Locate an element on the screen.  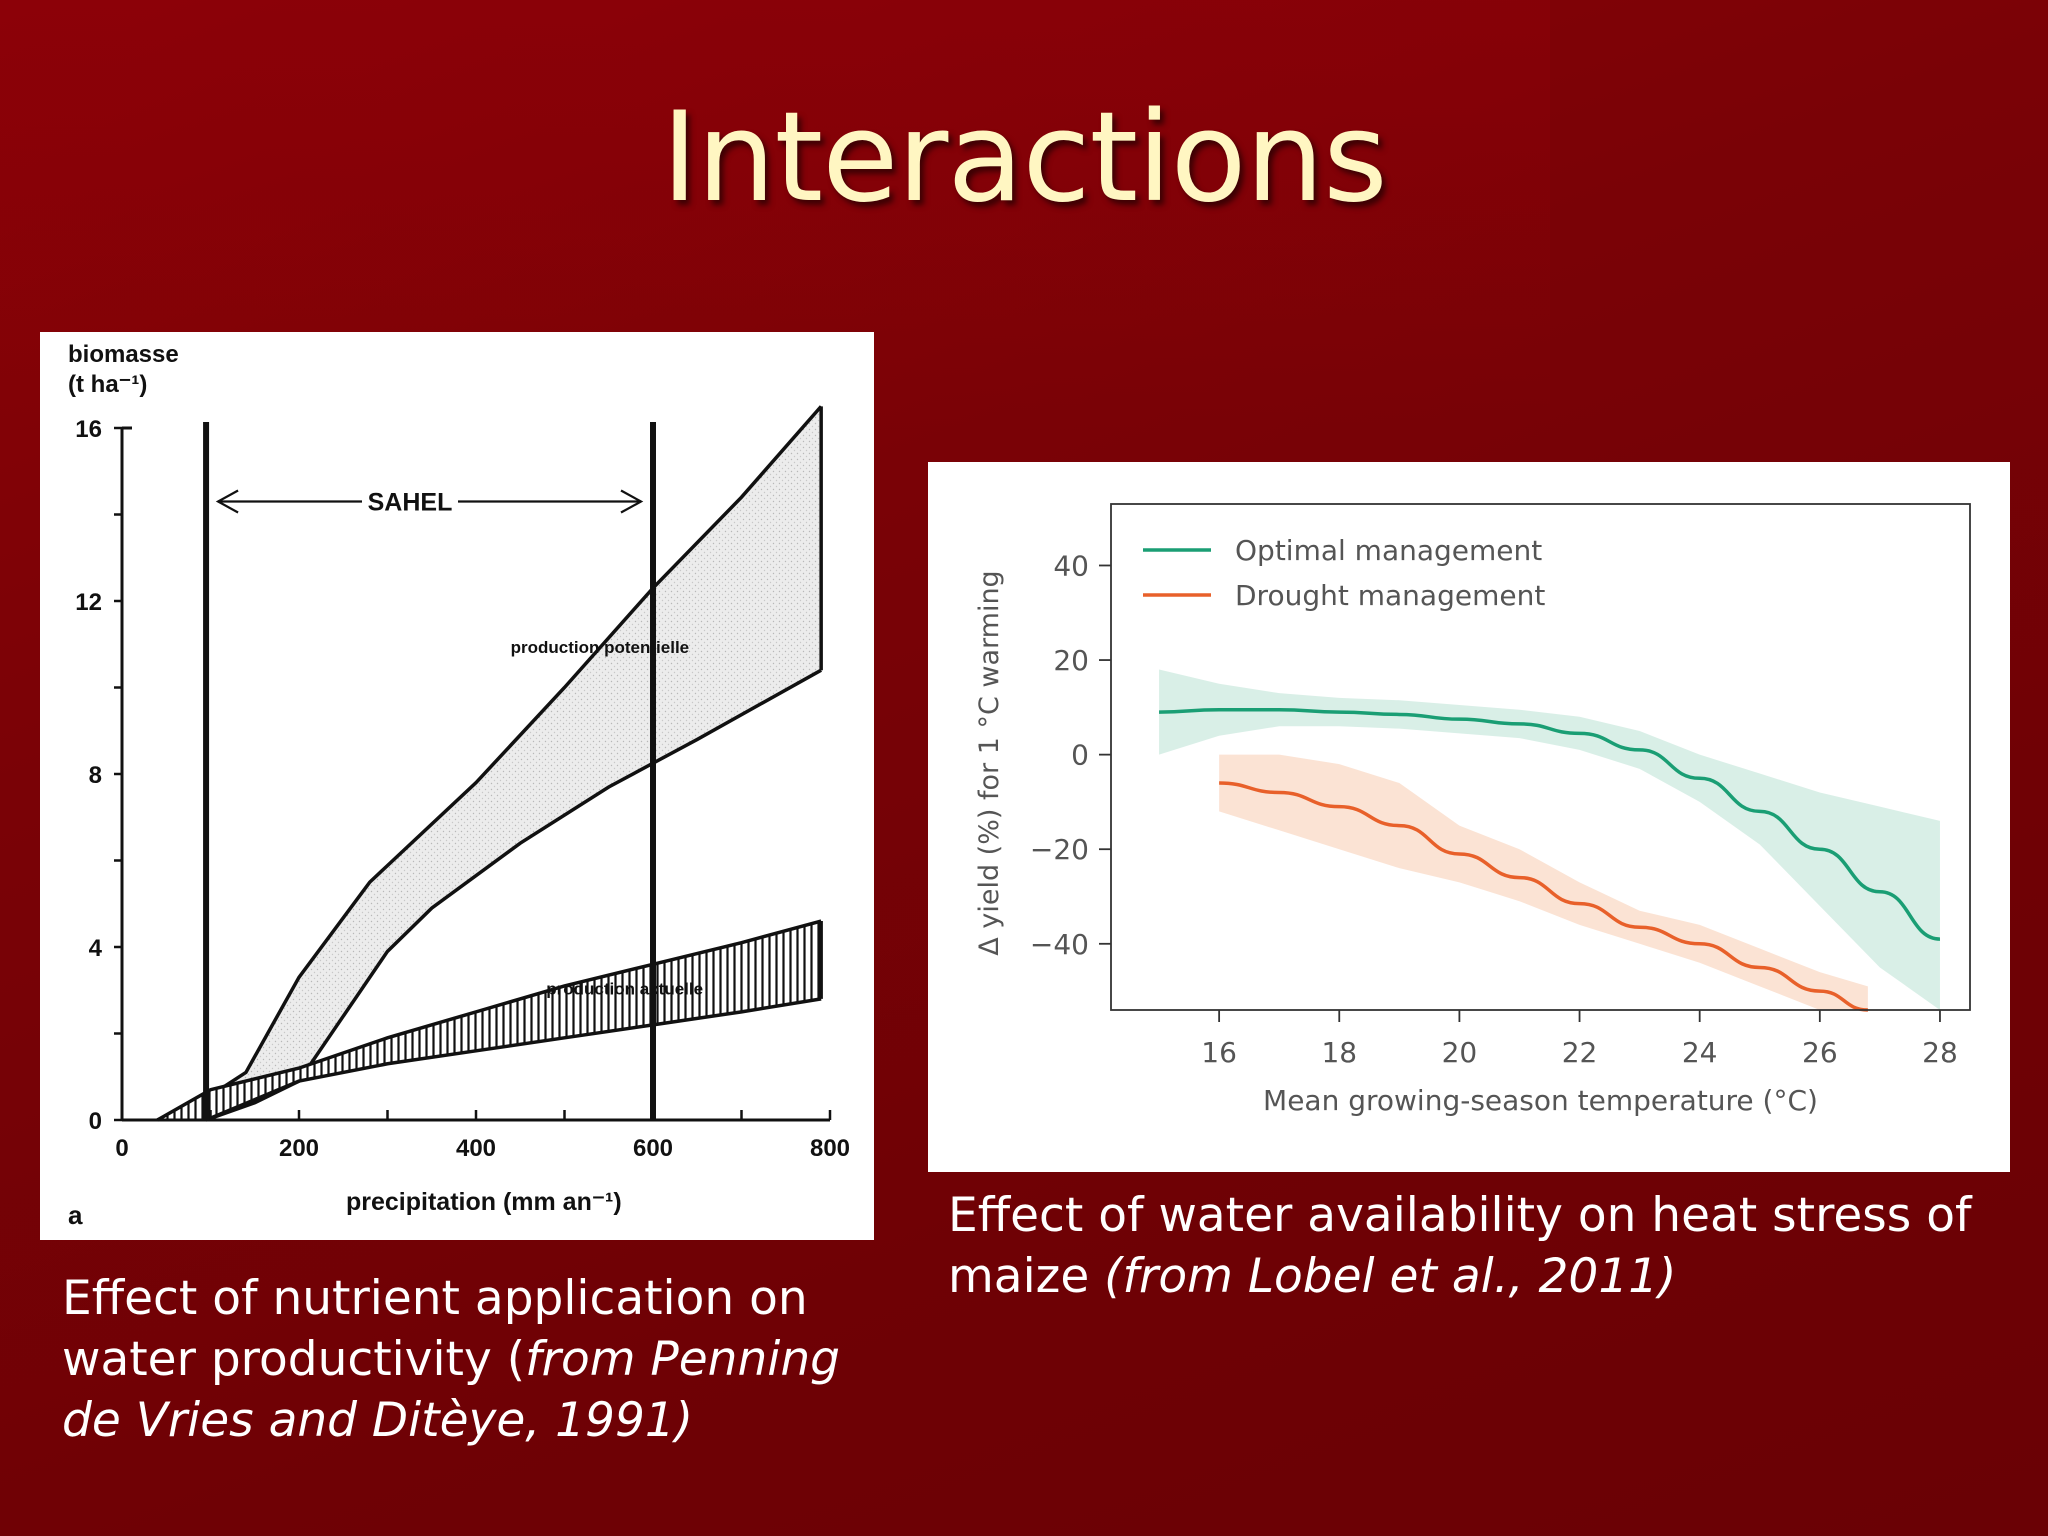
biomass-ylabel-line1: biomasse is located at coordinates (123, 354).